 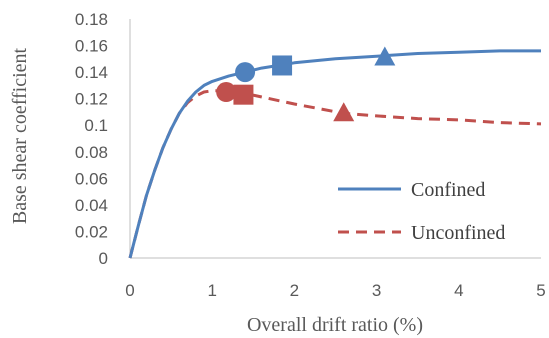 I want to click on x-axis-title: Overall drift ratio (%), so click(x=335, y=325).